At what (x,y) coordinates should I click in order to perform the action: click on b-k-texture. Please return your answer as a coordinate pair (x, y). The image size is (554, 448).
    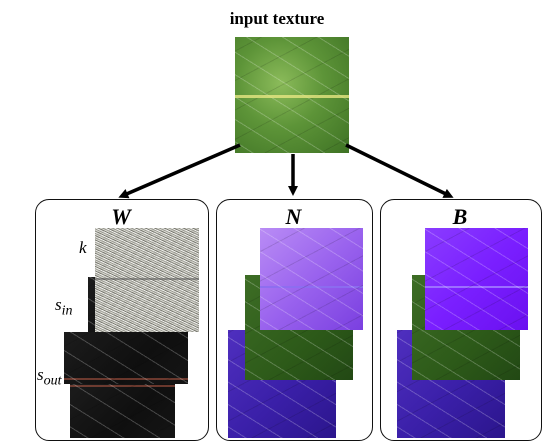
    Looking at the image, I should click on (476, 279).